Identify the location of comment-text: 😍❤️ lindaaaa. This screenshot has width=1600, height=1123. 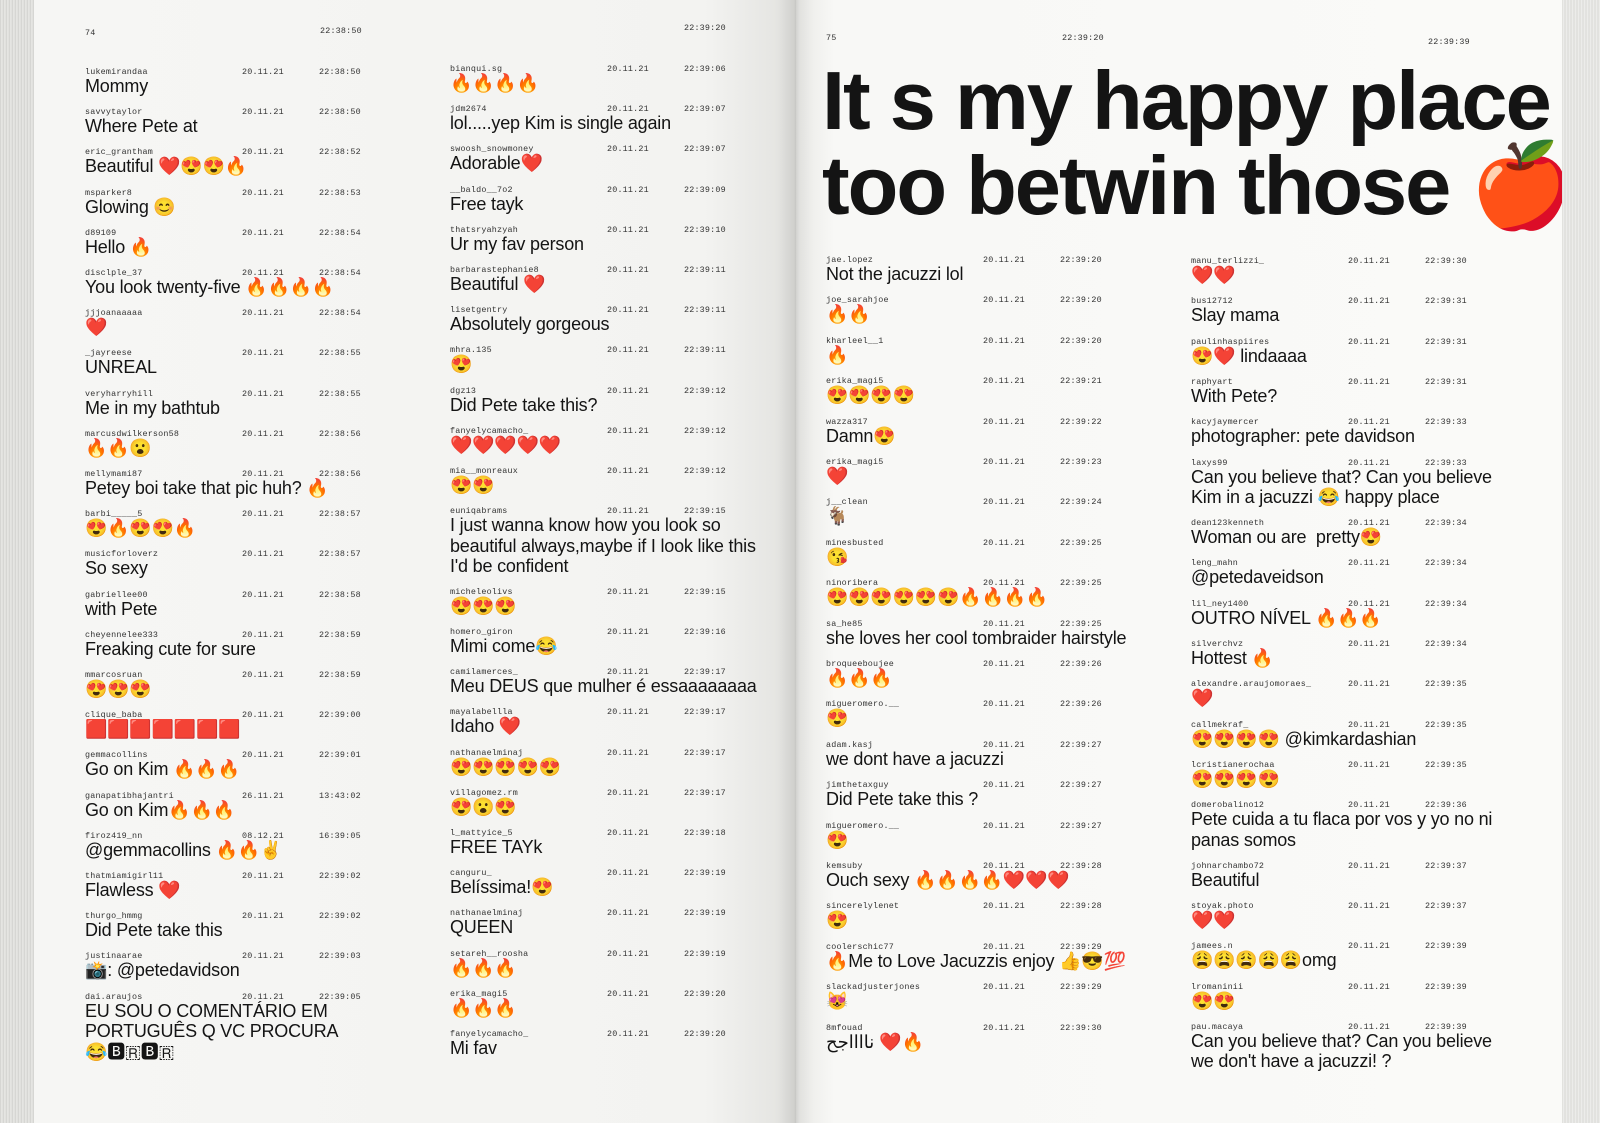
(1249, 355).